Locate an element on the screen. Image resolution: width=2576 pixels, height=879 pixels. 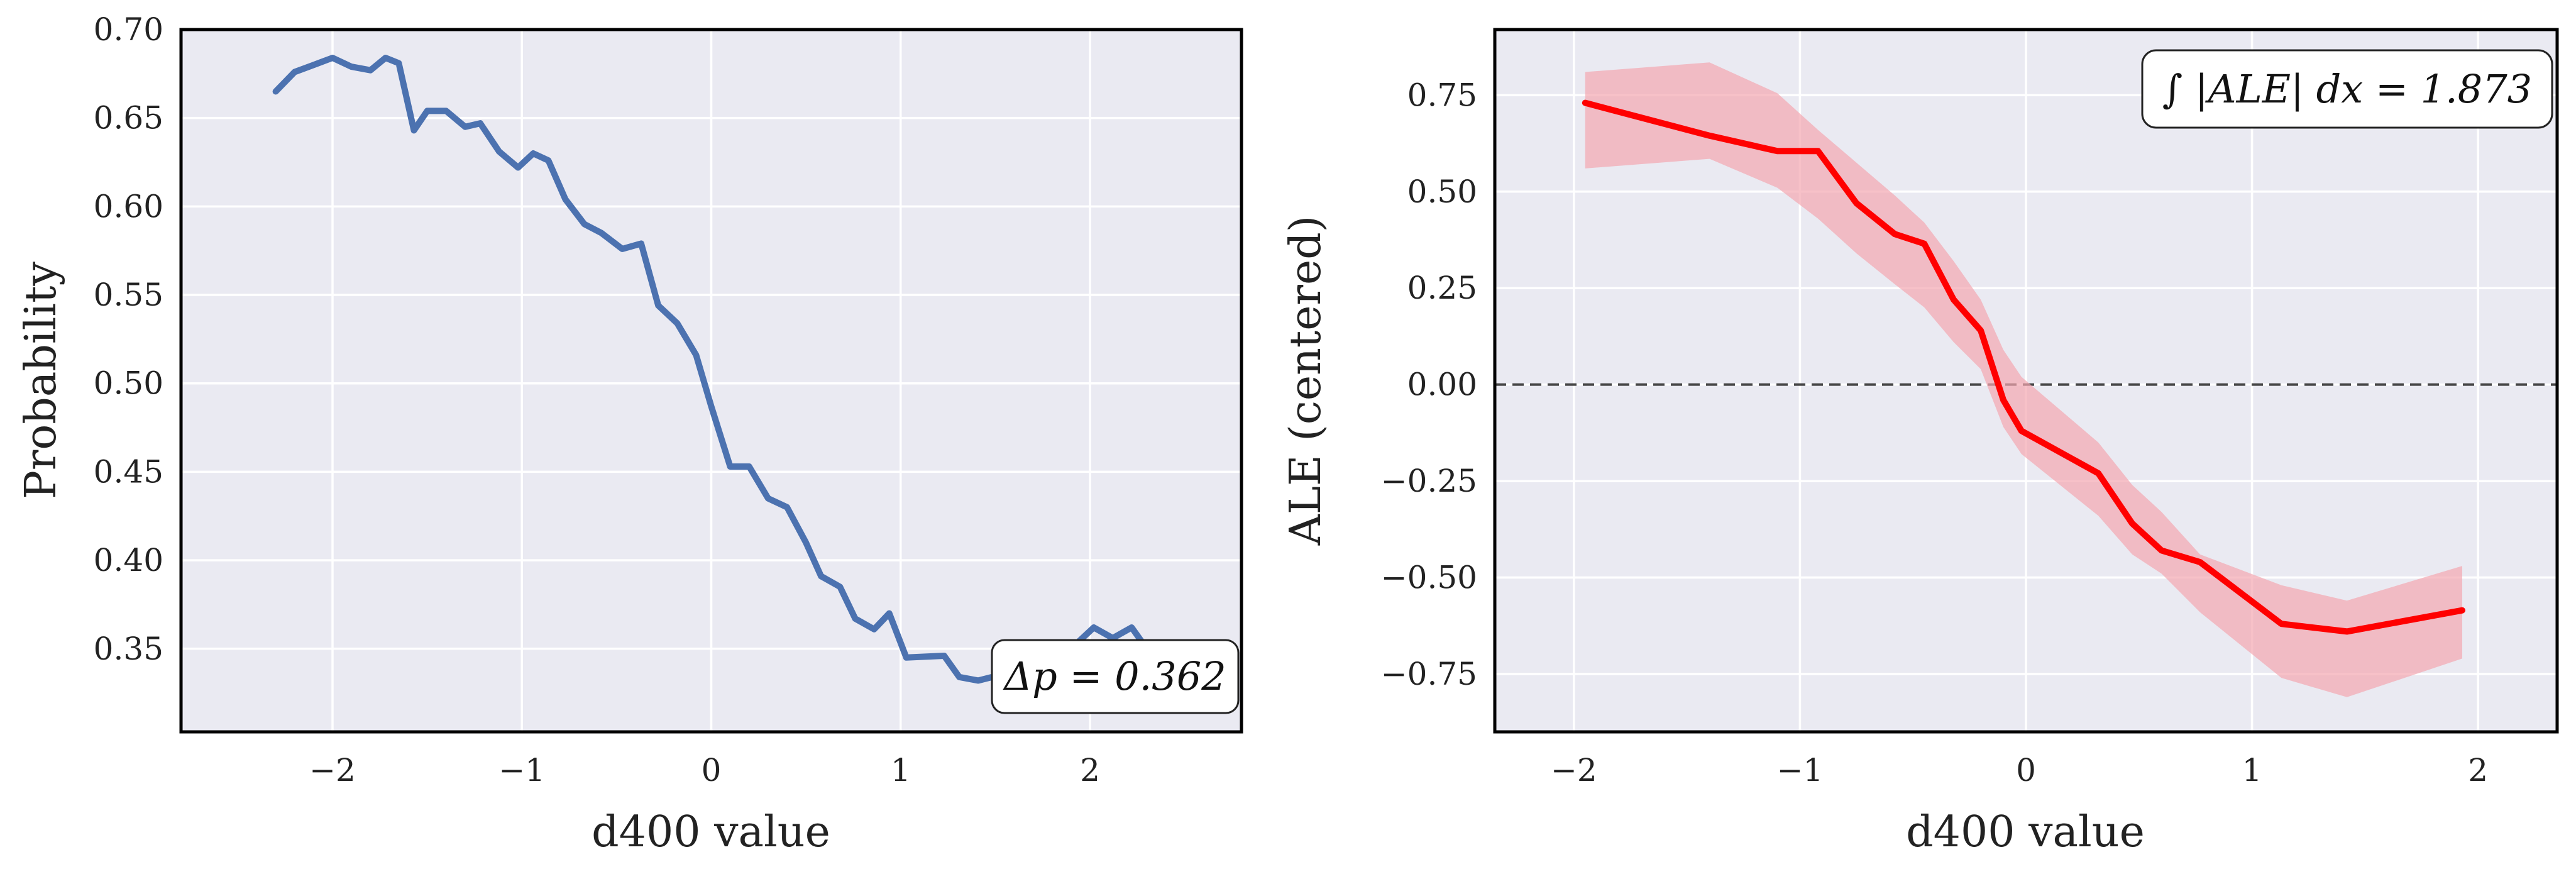
y-tick-label: 0.00 is located at coordinates (1442, 385).